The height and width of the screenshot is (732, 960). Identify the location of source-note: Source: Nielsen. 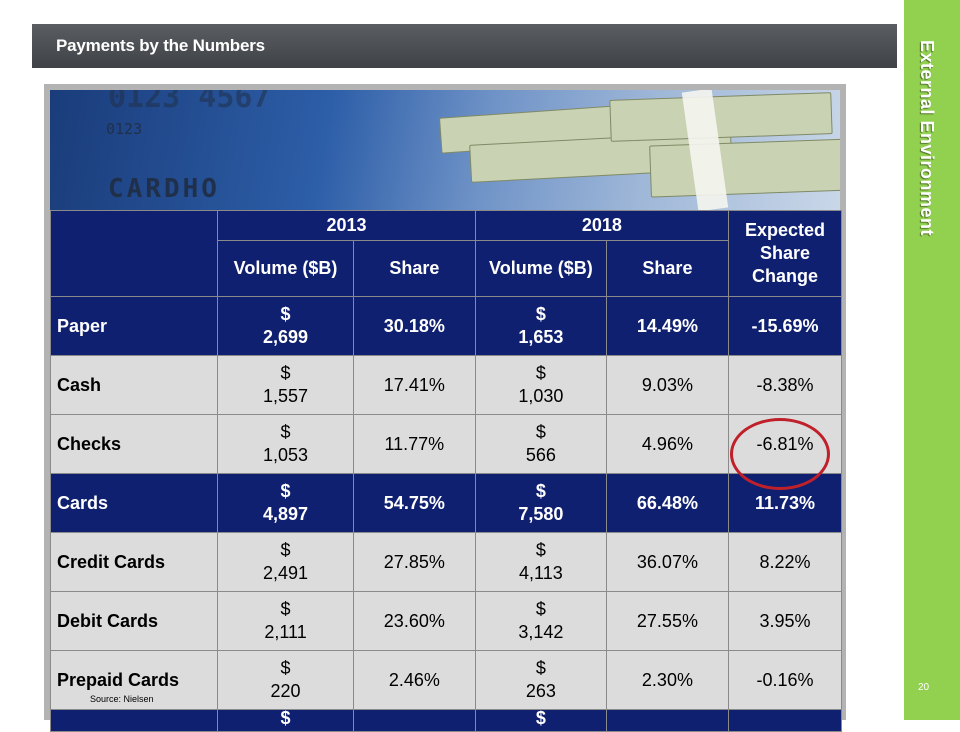
(122, 699).